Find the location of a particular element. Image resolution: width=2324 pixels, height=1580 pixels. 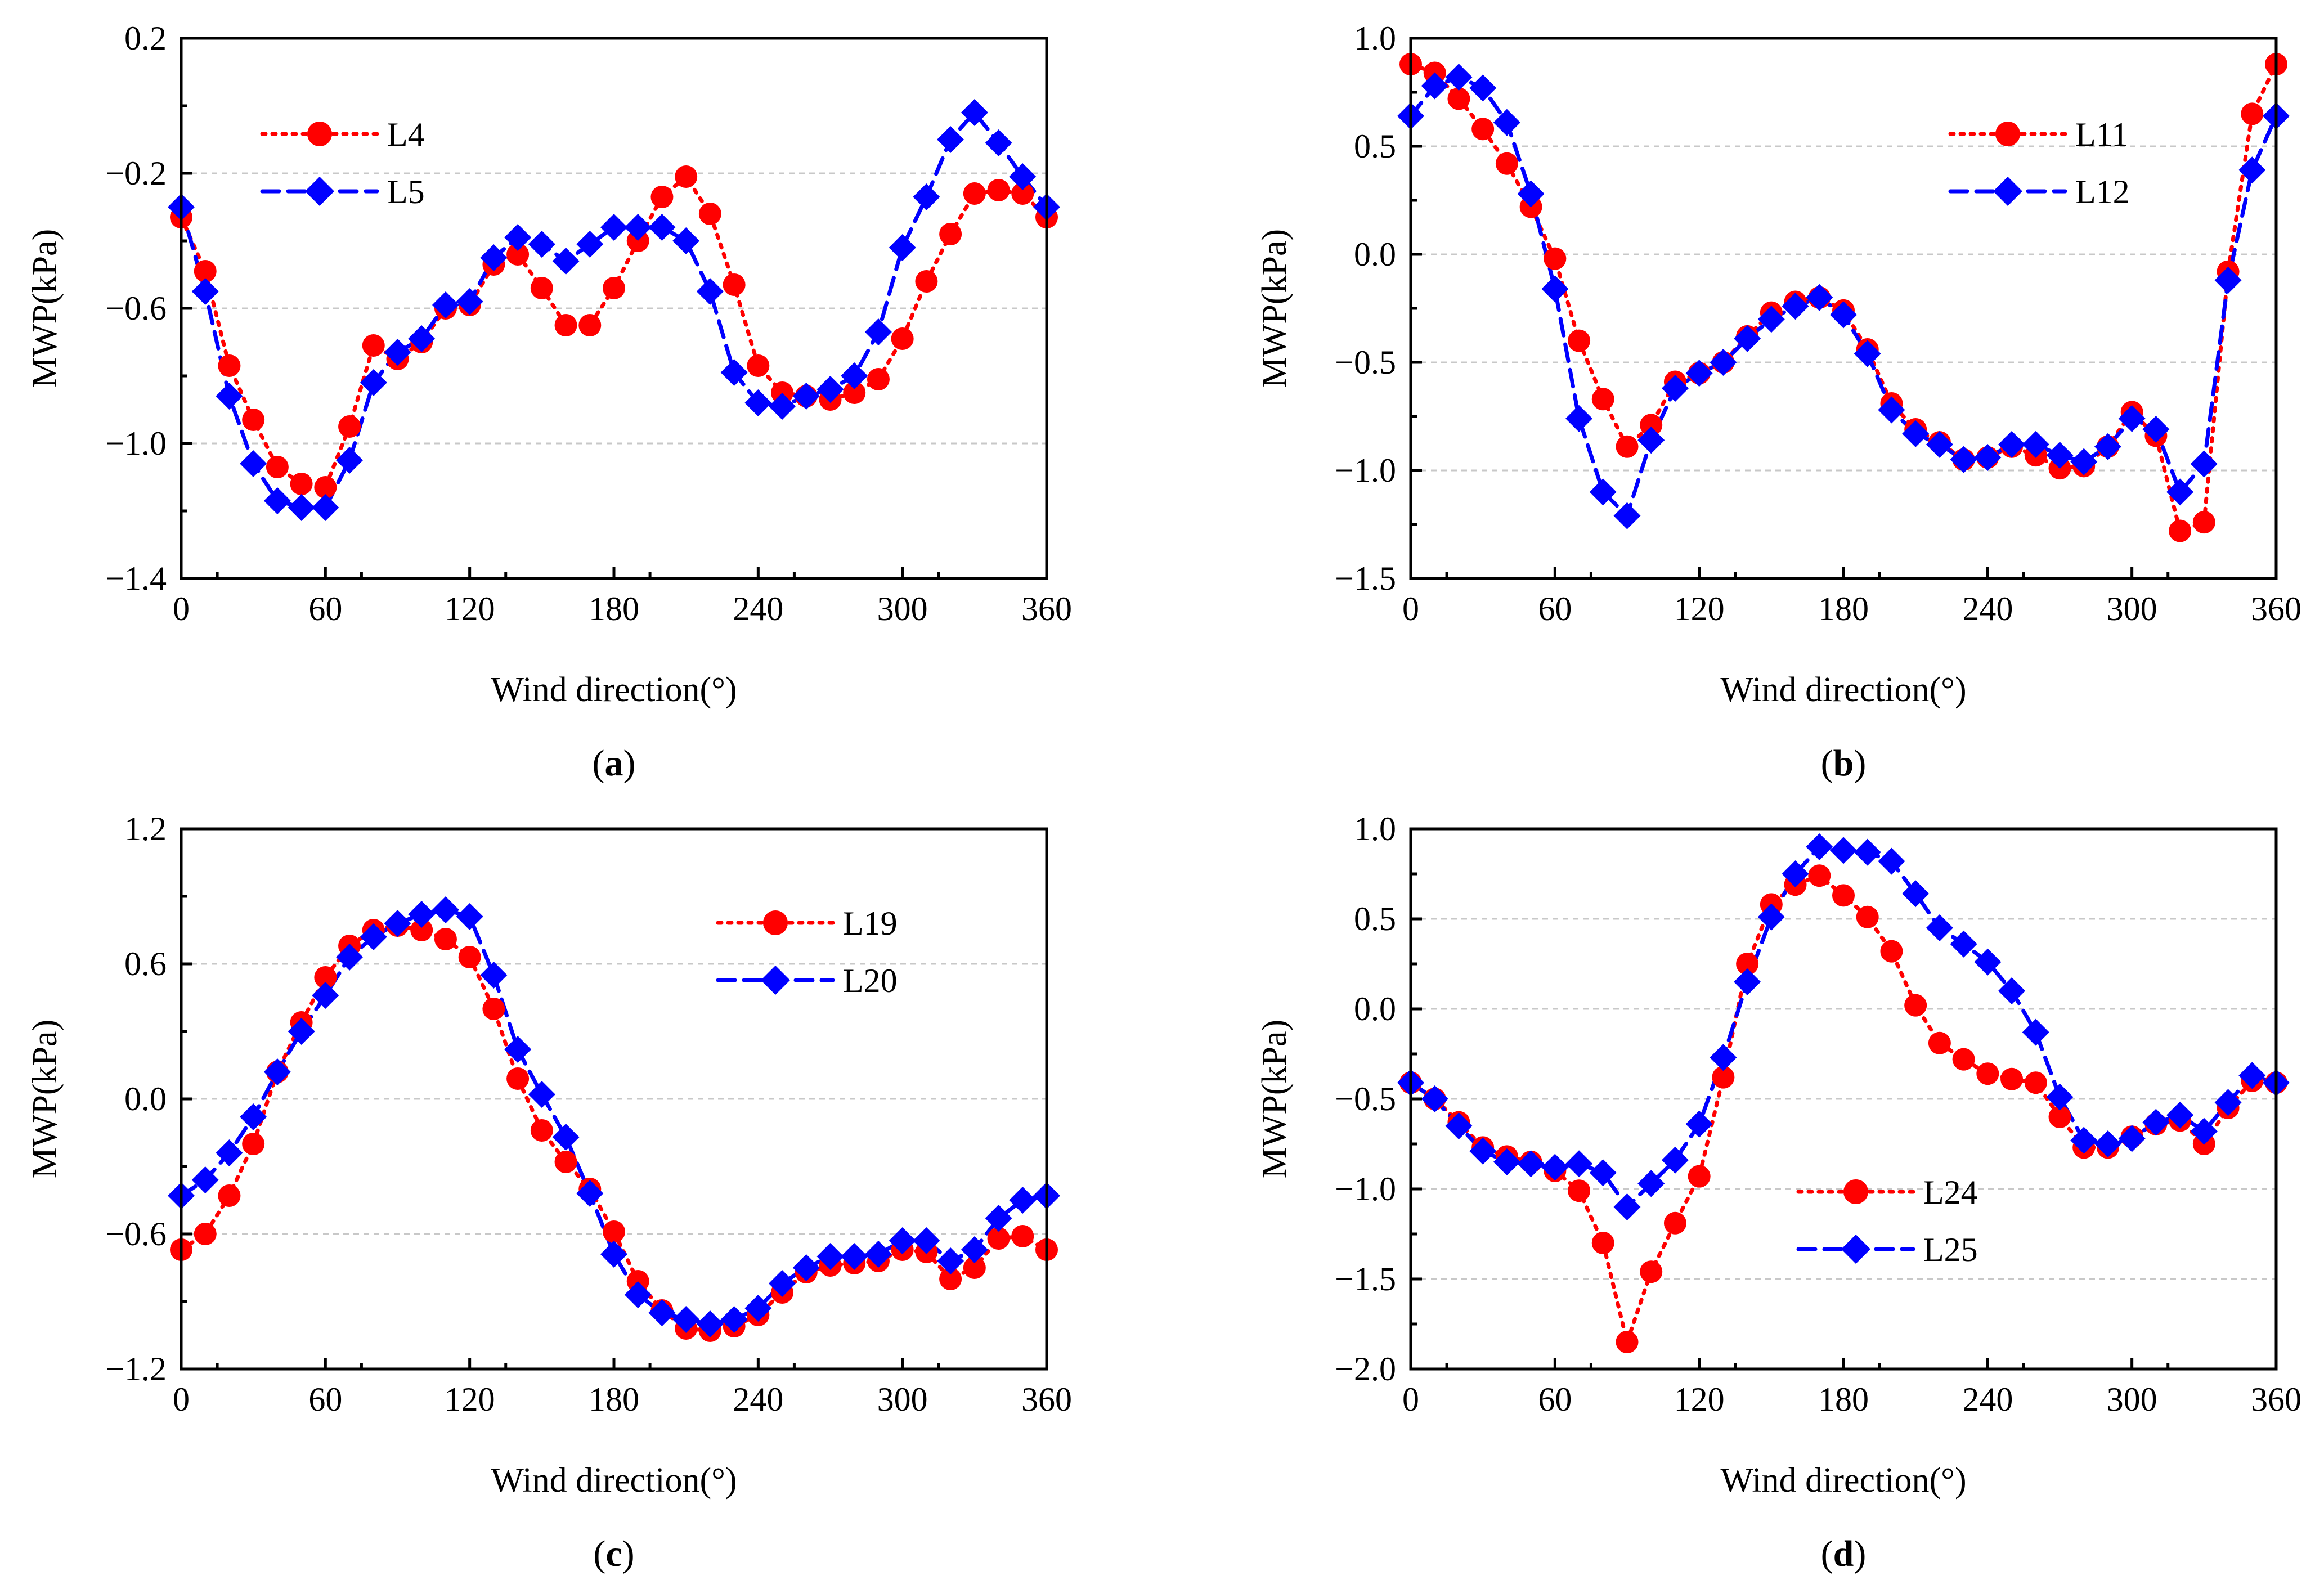

y-tick-label: 1.2 is located at coordinates (145, 828).